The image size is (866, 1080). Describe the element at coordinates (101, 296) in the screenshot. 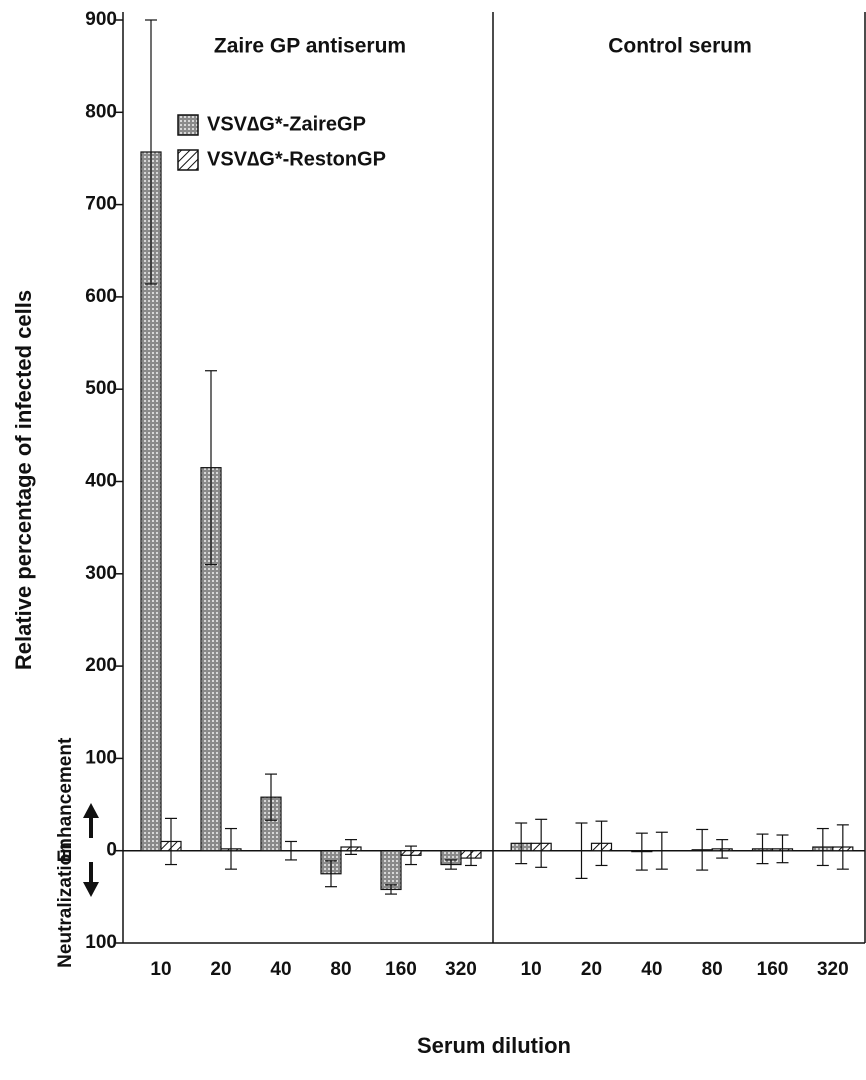

I see `y-tick-label: 600` at that location.